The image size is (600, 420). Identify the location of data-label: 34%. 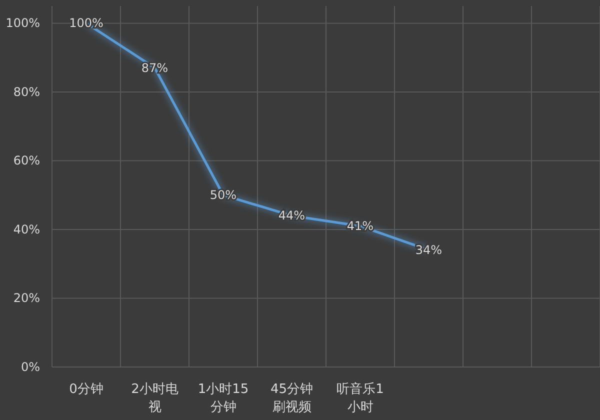
(428, 250).